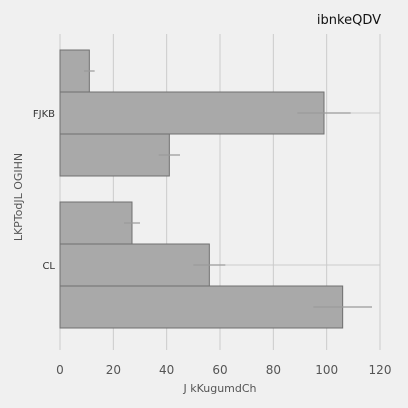  What do you see at coordinates (113, 370) in the screenshot?
I see `x-tick-label-1: 20` at bounding box center [113, 370].